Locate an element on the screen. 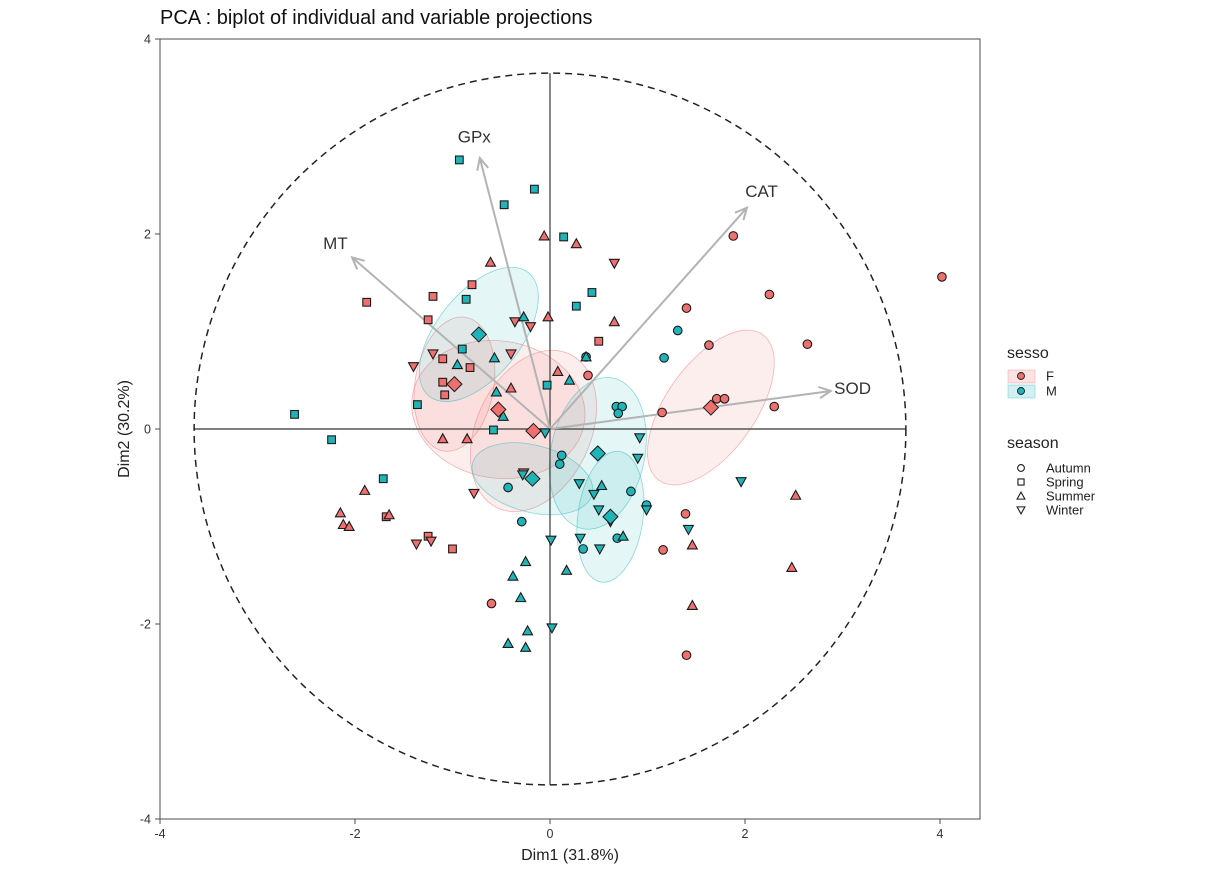  legend-marker-spring is located at coordinates (1021, 482).